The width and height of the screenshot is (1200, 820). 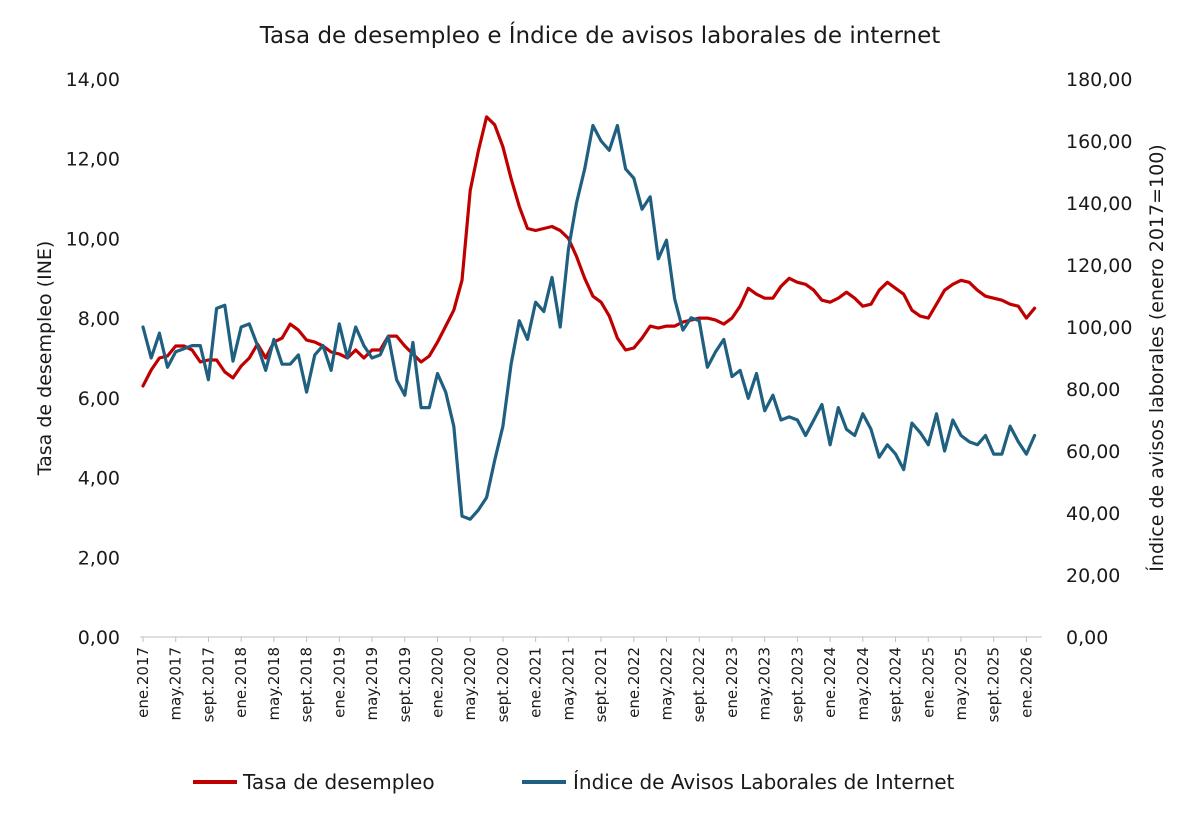 I want to click on y-right-tick-label: 20,00, so click(x=1093, y=576).